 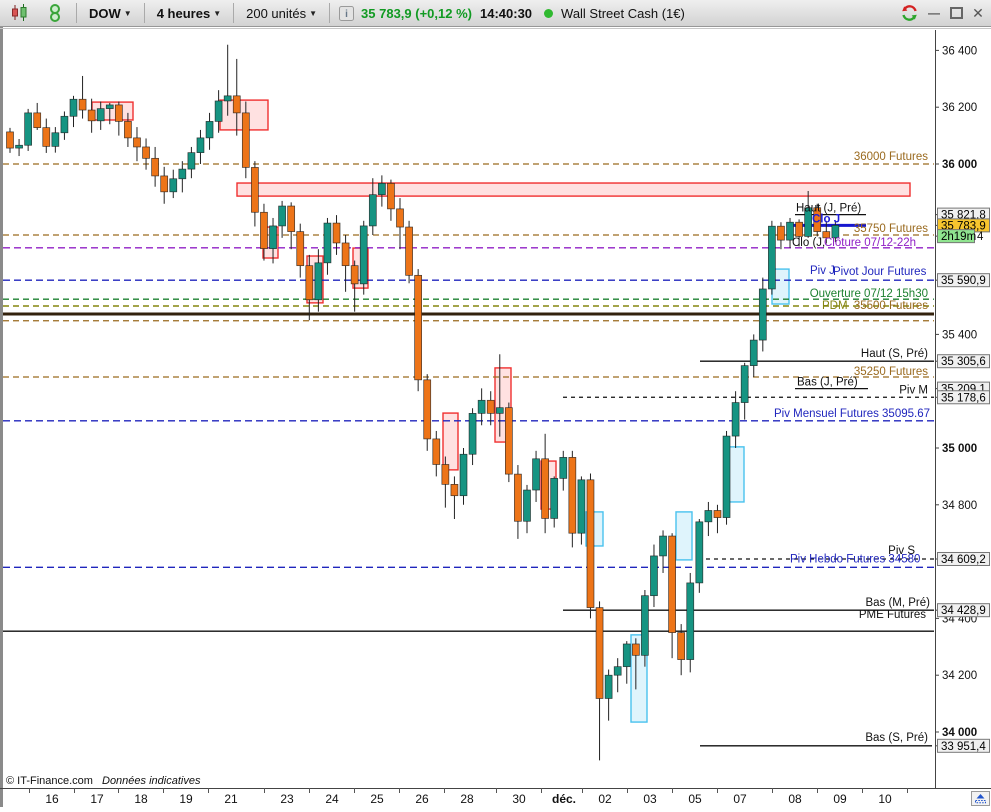 What do you see at coordinates (276, 13) in the screenshot?
I see `units-label: 200 unités` at bounding box center [276, 13].